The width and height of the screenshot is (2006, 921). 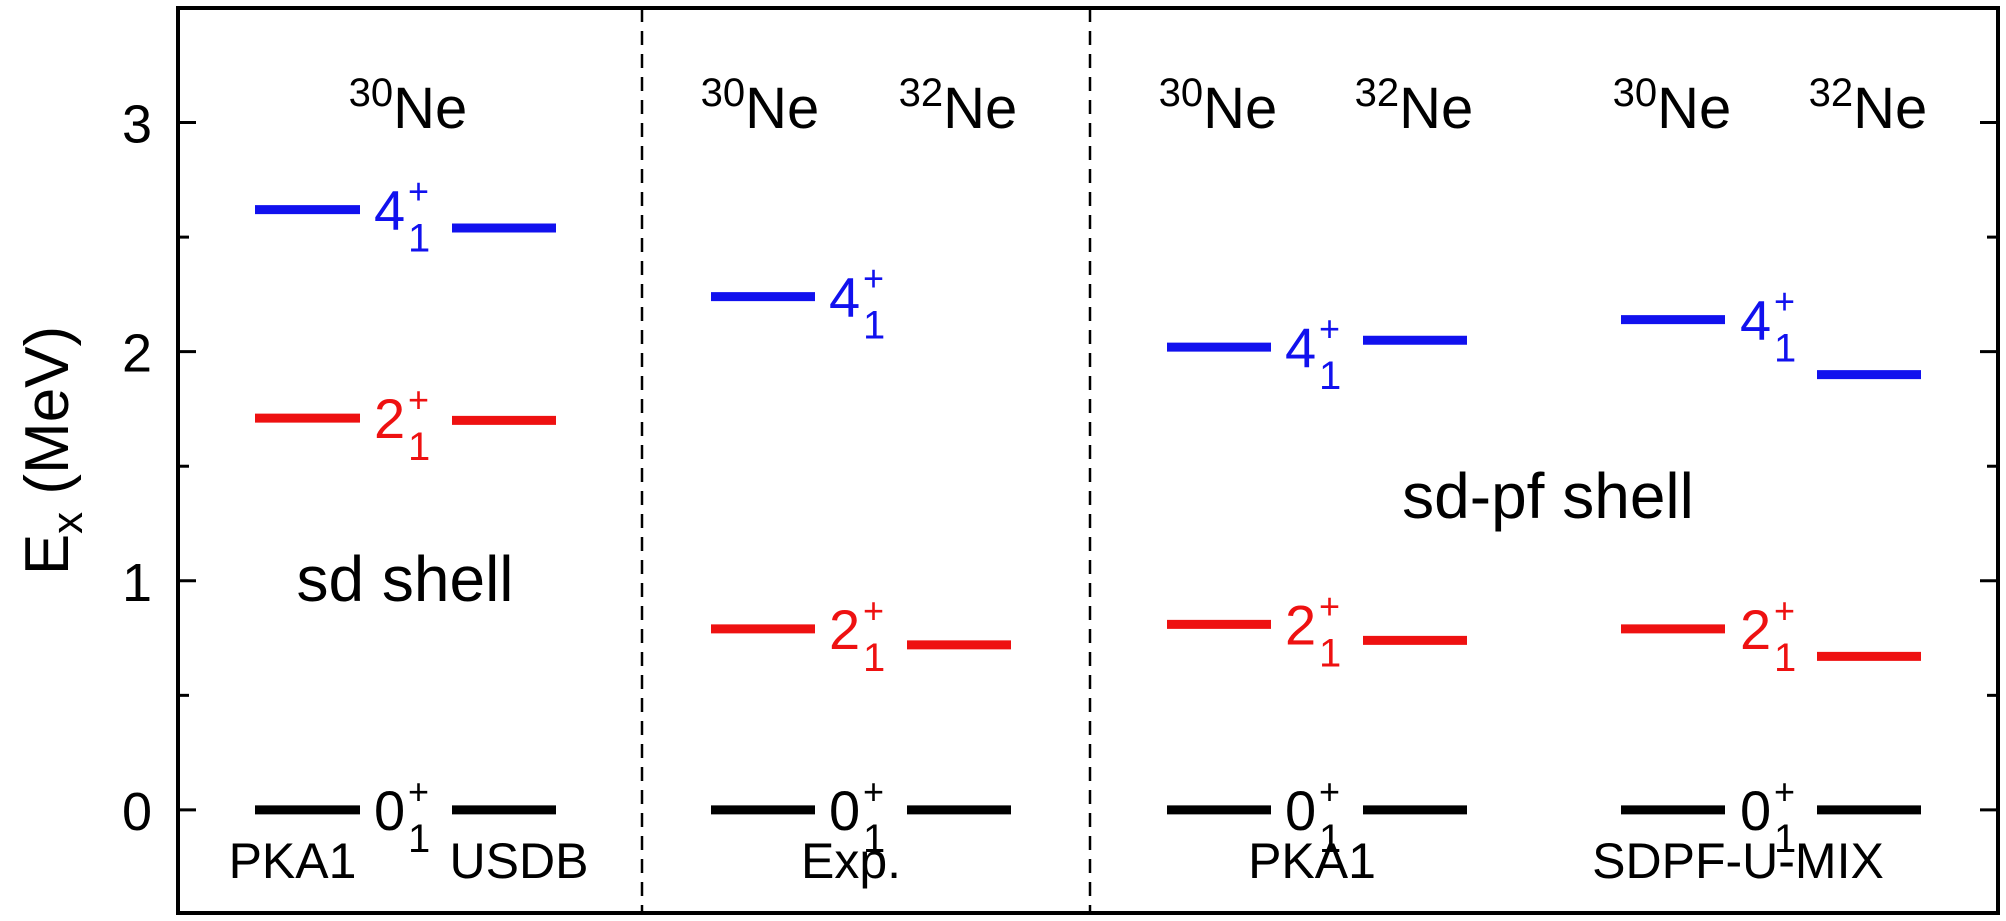 I want to click on model-label: Exp., so click(x=851, y=861).